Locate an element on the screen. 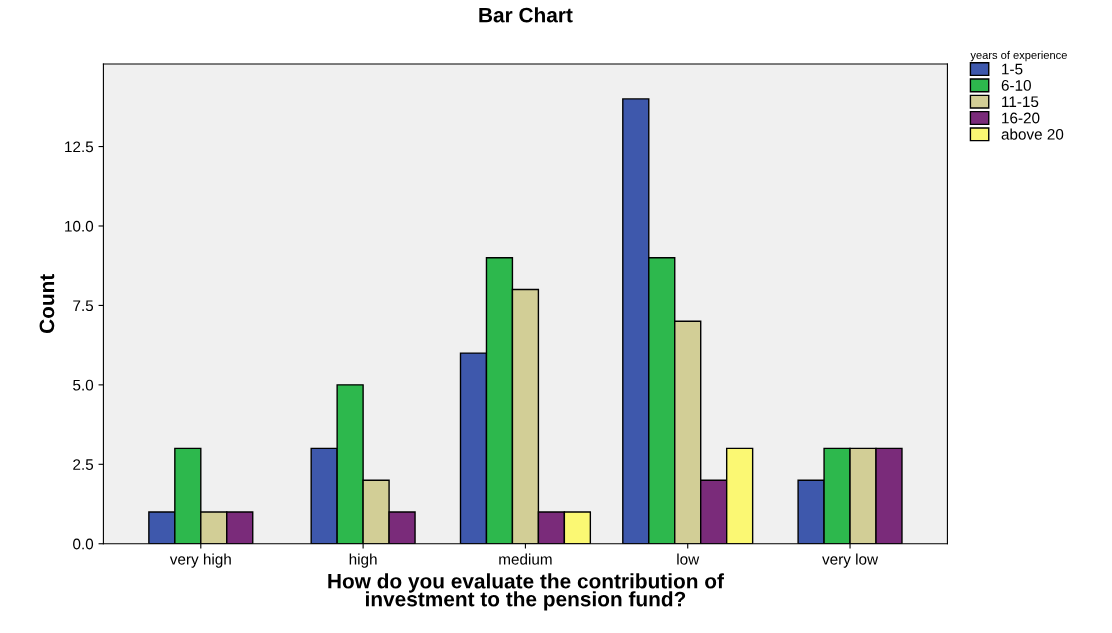 The height and width of the screenshot is (633, 1112). x-tick-label: high is located at coordinates (363, 560).